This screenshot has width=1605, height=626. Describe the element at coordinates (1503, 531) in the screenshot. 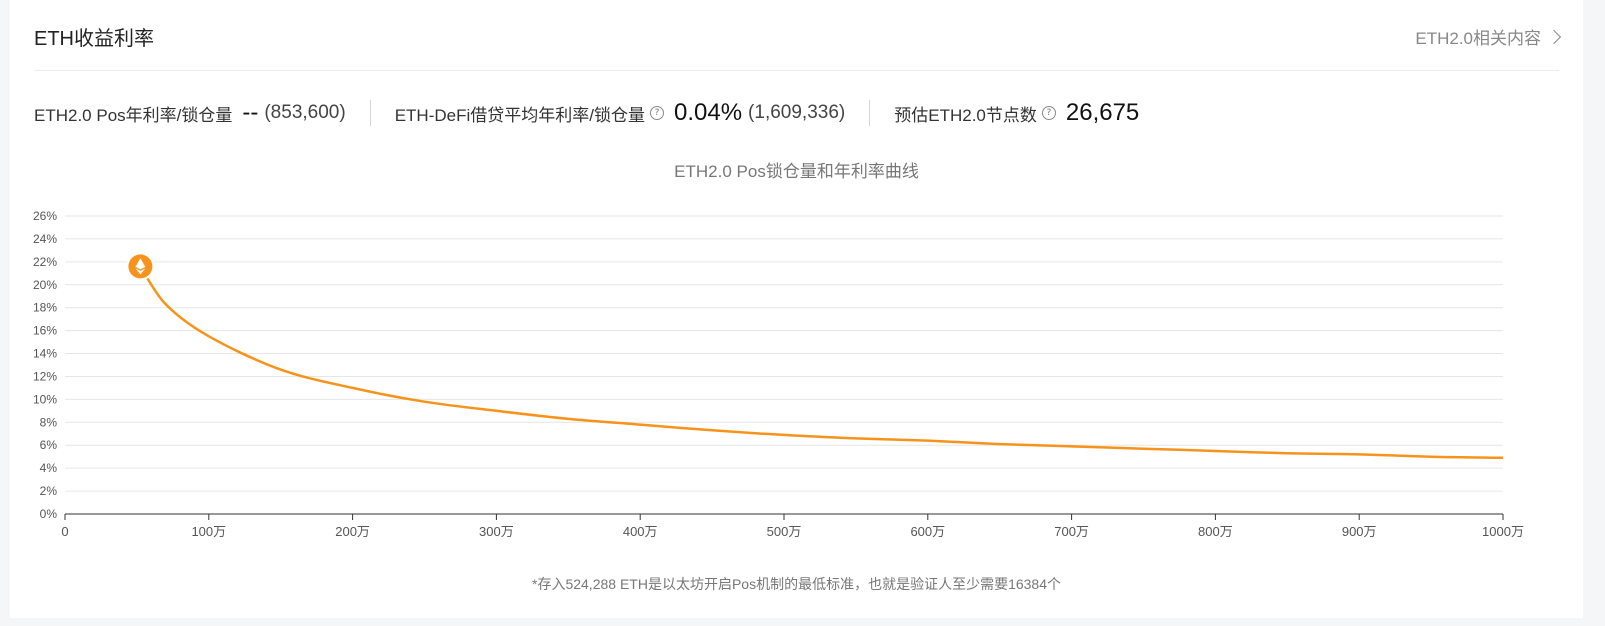

I see `x-tick-label: 1000万` at that location.